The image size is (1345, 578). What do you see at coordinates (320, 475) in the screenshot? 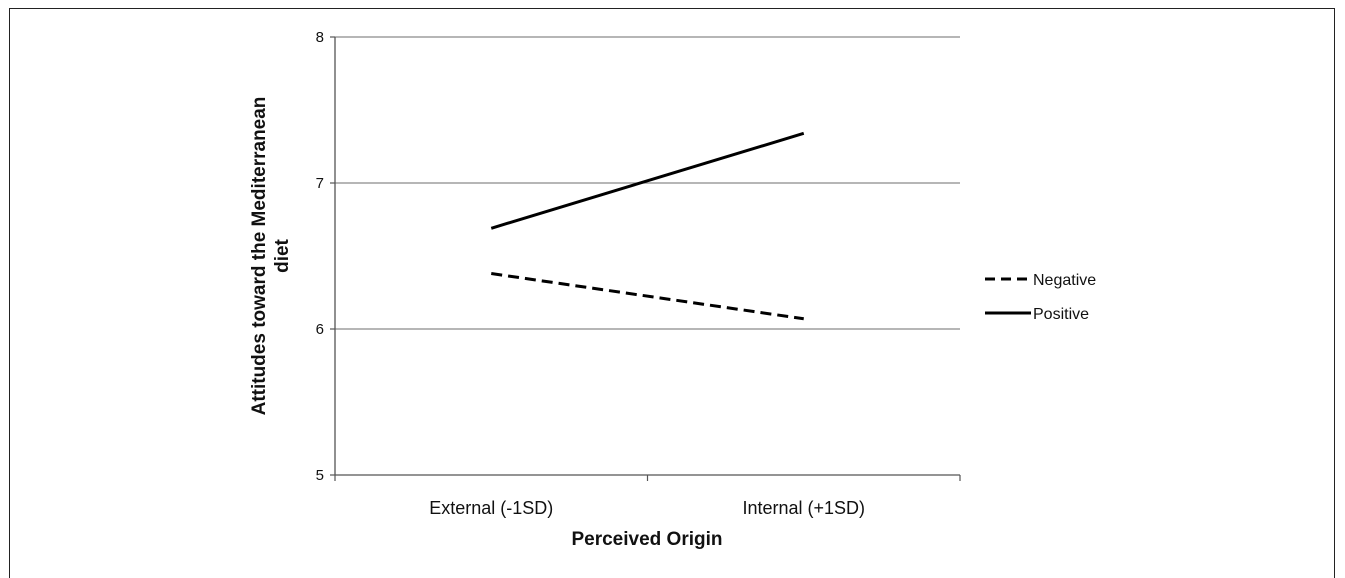
I see `y-tick-label: 5` at bounding box center [320, 475].